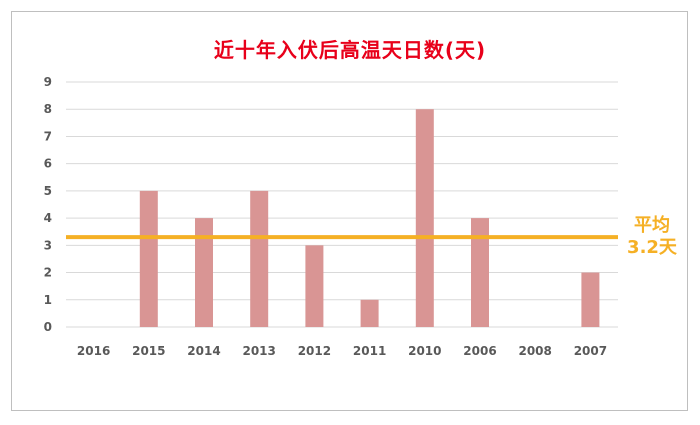 This screenshot has width=700, height=425. What do you see at coordinates (350, 50) in the screenshot?
I see `chart-title: 近十年入伏后高温天日数(天)` at bounding box center [350, 50].